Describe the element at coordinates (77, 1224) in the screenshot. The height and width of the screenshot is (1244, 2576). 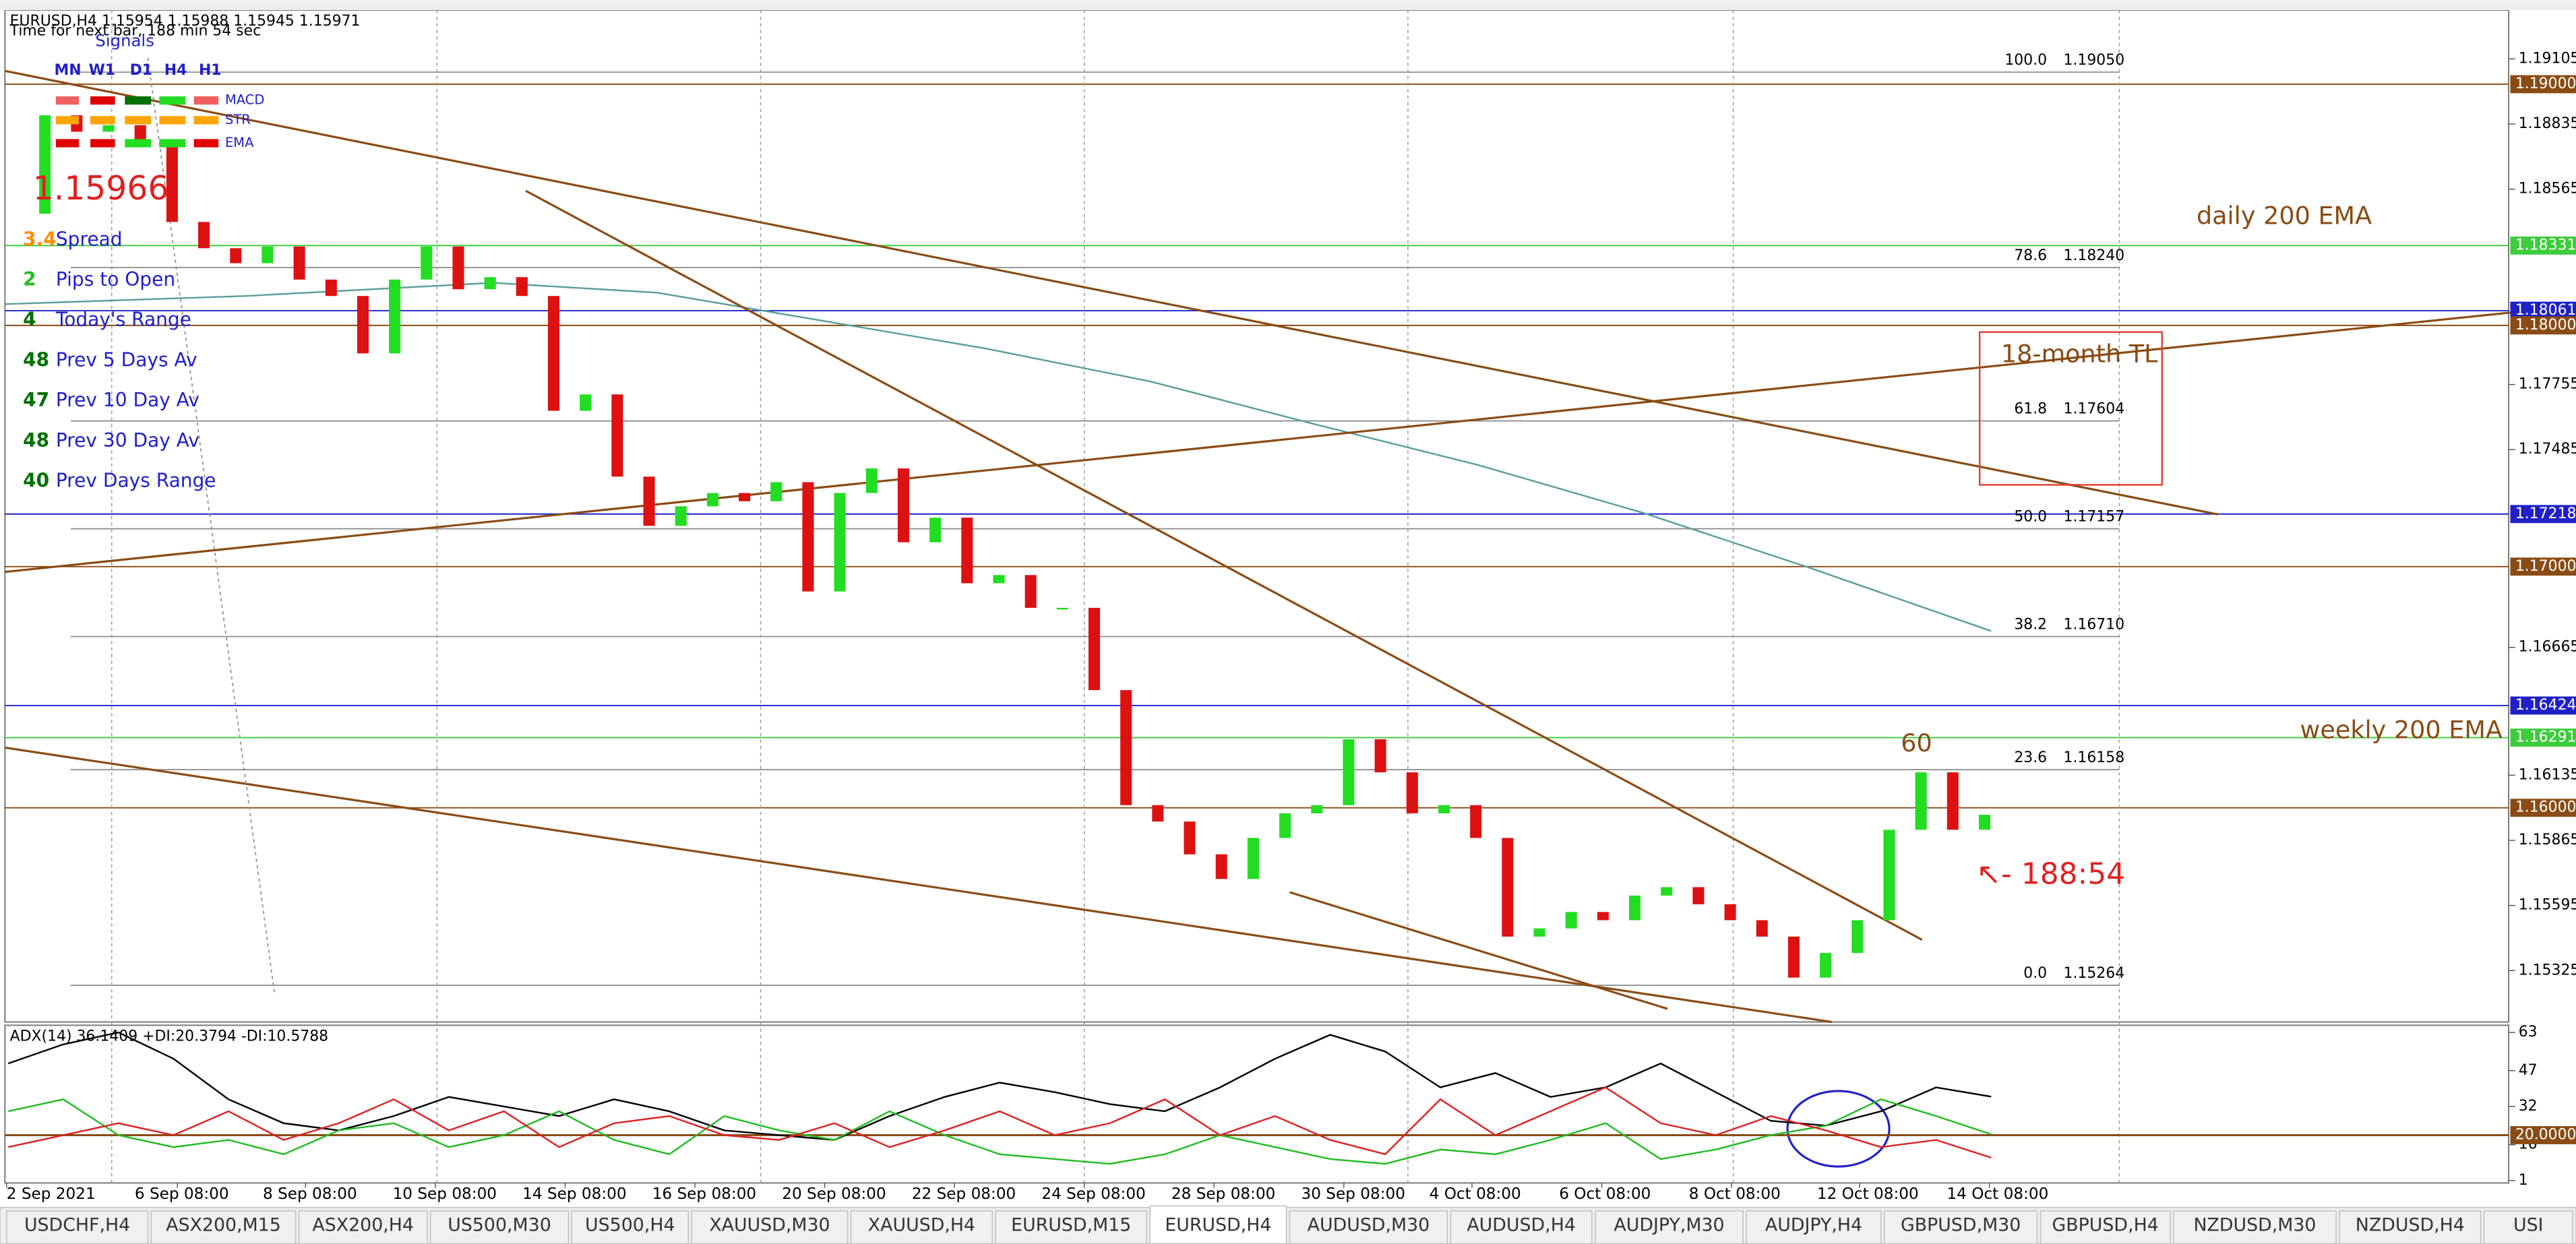
I see `tab-label: USDCHF,H4` at that location.